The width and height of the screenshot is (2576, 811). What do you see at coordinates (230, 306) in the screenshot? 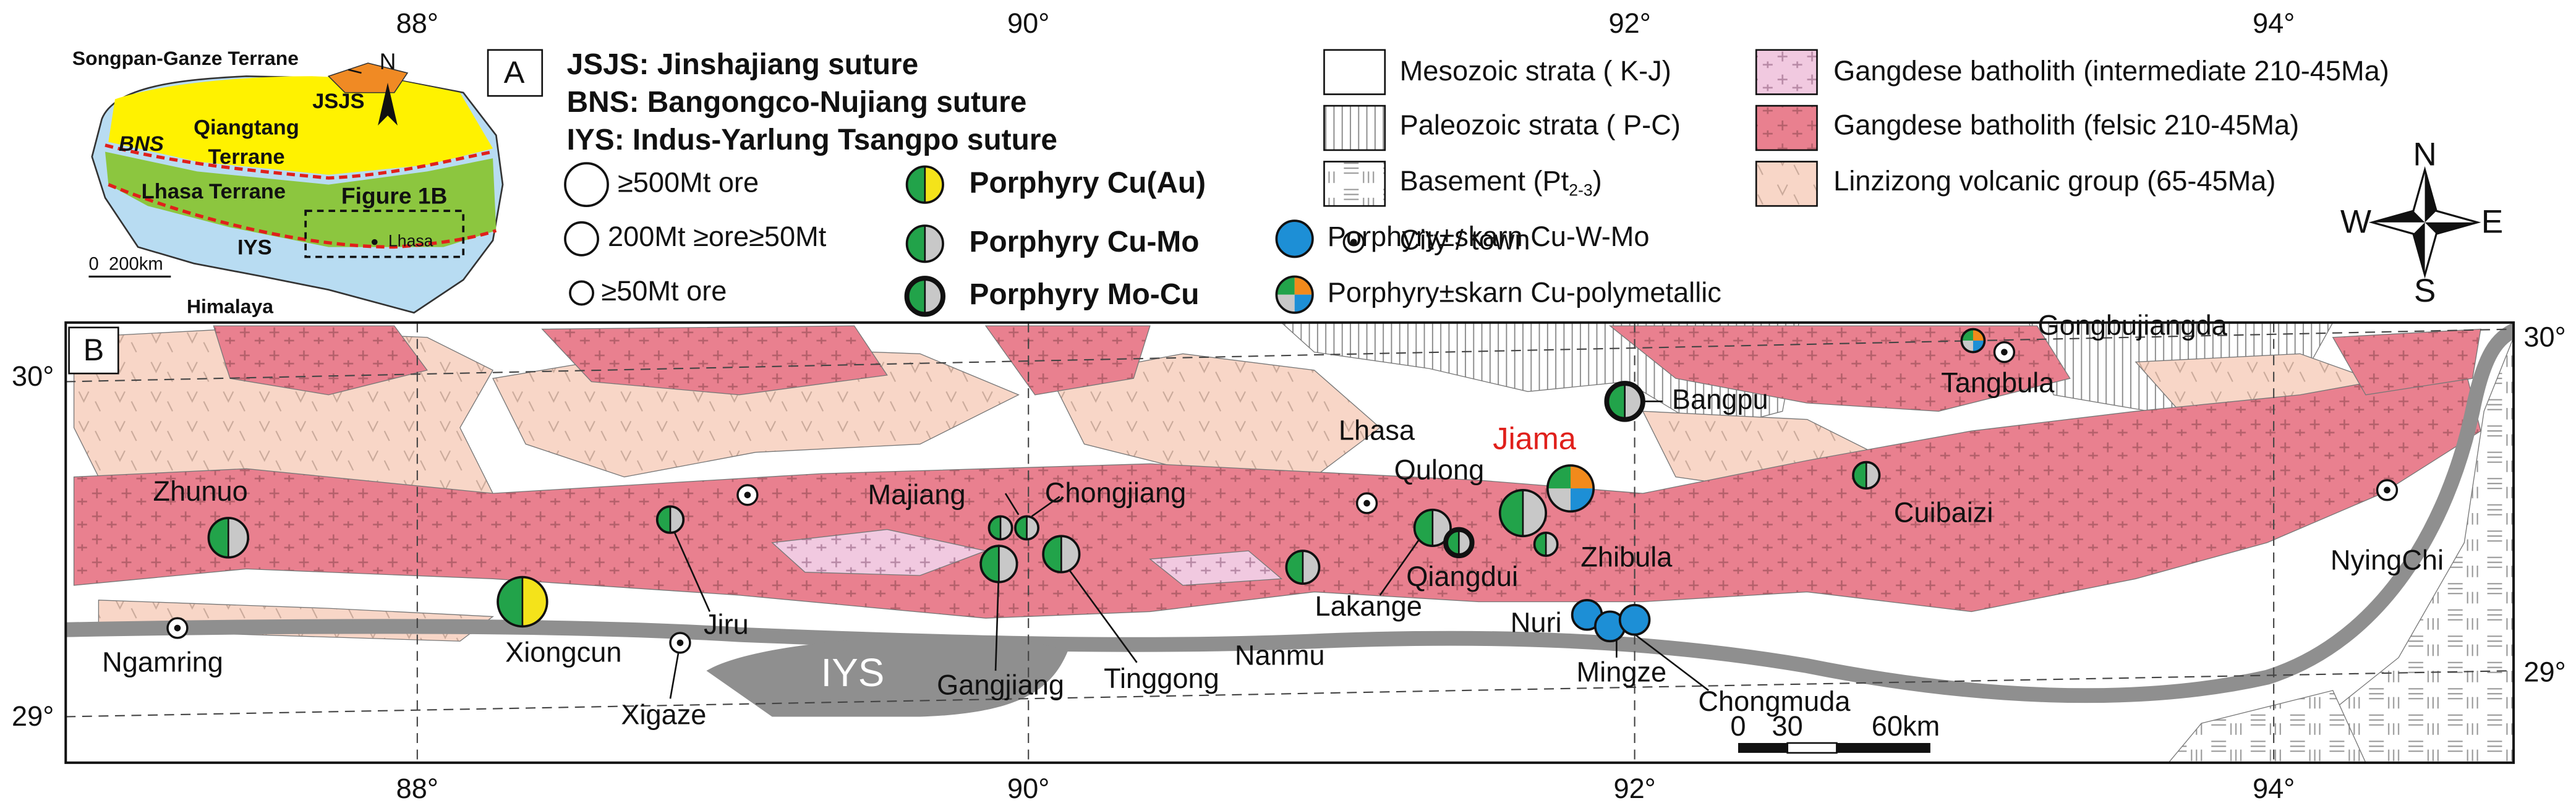
I see `inset-himalaya-label: Himalaya` at bounding box center [230, 306].